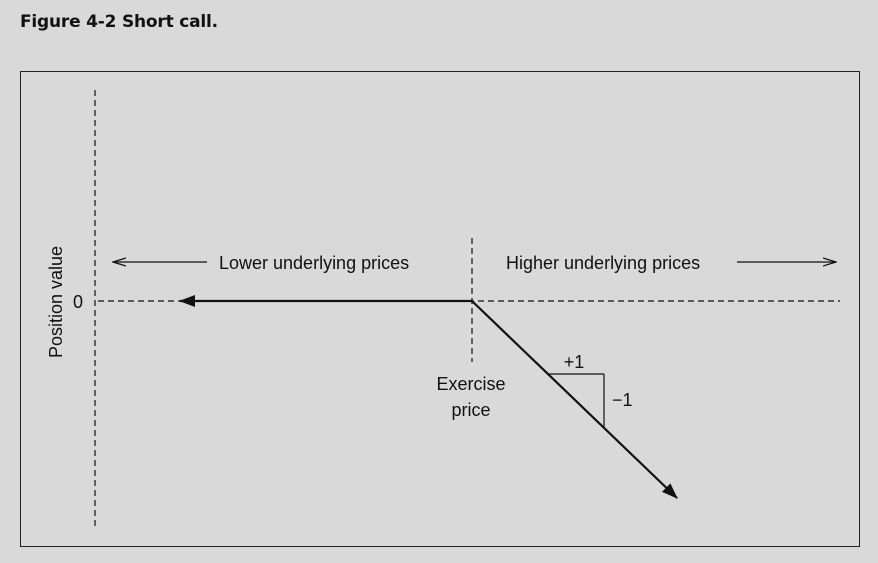 The height and width of the screenshot is (563, 878). I want to click on payoff-sloped-segment, so click(574, 399).